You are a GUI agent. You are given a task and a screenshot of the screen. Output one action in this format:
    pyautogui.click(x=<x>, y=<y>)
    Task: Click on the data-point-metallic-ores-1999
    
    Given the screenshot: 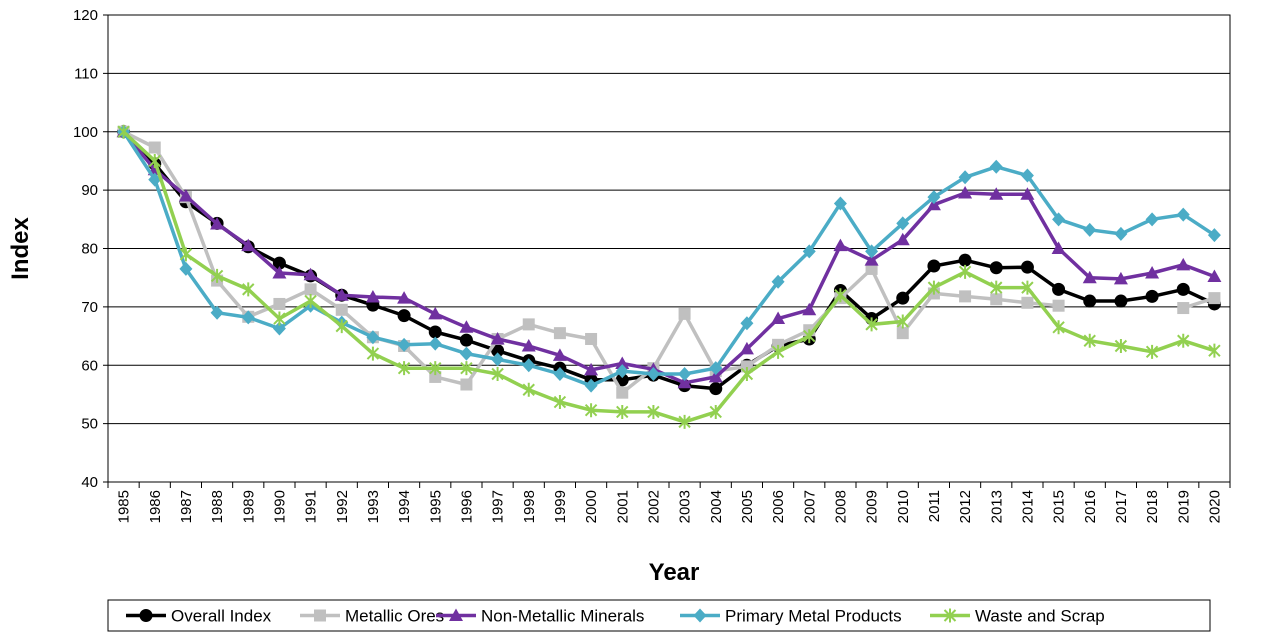 What is the action you would take?
    pyautogui.click(x=559, y=333)
    